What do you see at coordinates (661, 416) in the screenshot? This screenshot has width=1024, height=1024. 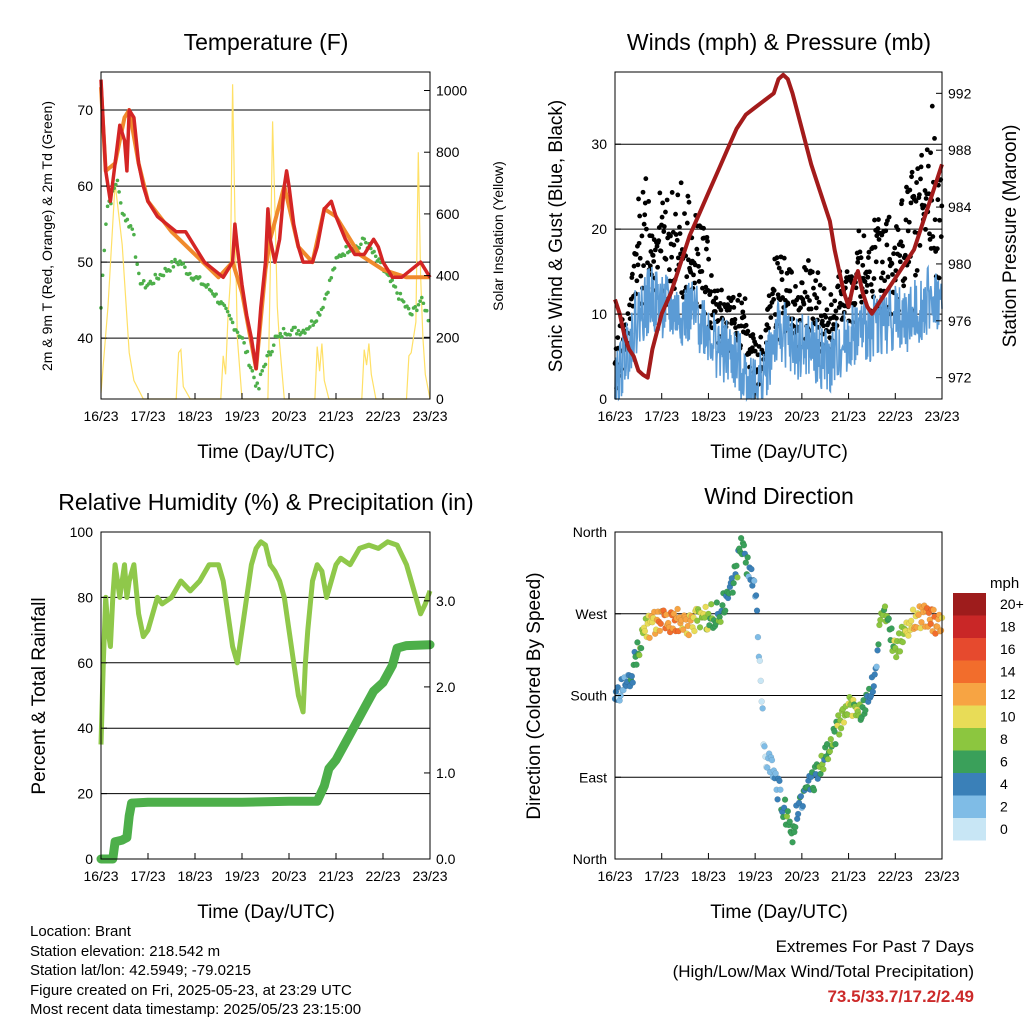 I see `x-tick-label: 17/23` at bounding box center [661, 416].